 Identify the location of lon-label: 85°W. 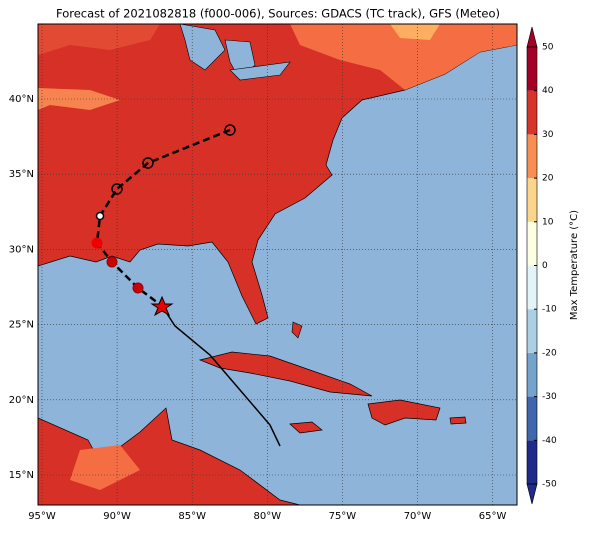
(192, 516).